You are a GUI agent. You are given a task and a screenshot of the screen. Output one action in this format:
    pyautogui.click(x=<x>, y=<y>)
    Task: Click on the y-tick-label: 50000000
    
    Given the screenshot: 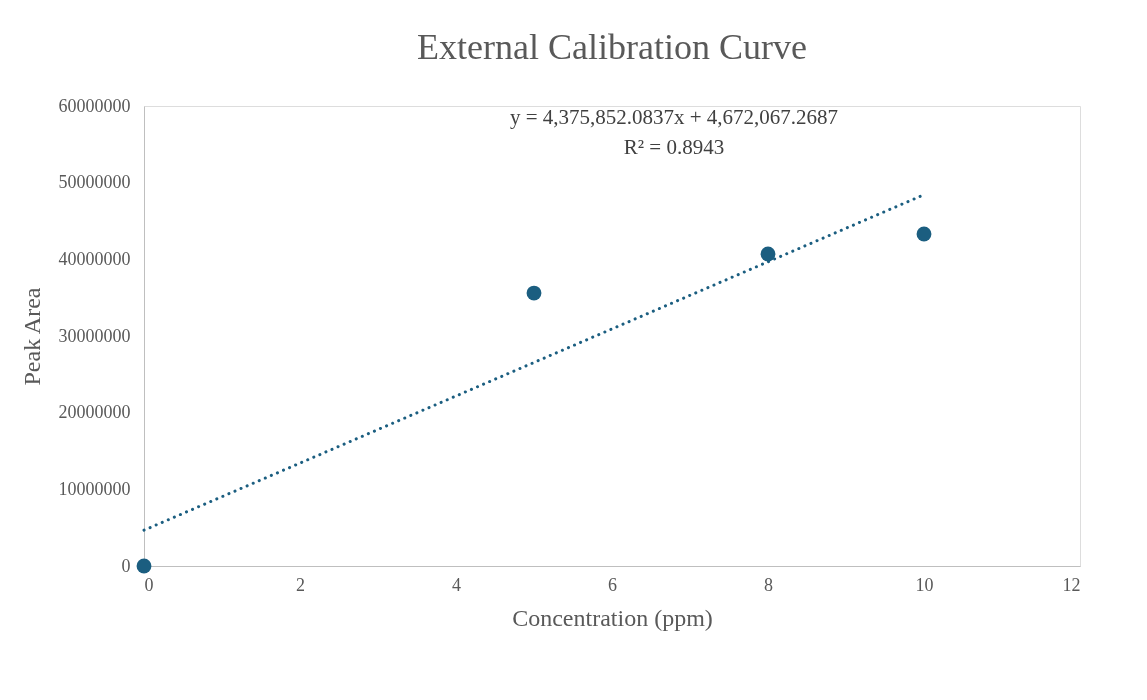 What is the action you would take?
    pyautogui.click(x=94, y=182)
    